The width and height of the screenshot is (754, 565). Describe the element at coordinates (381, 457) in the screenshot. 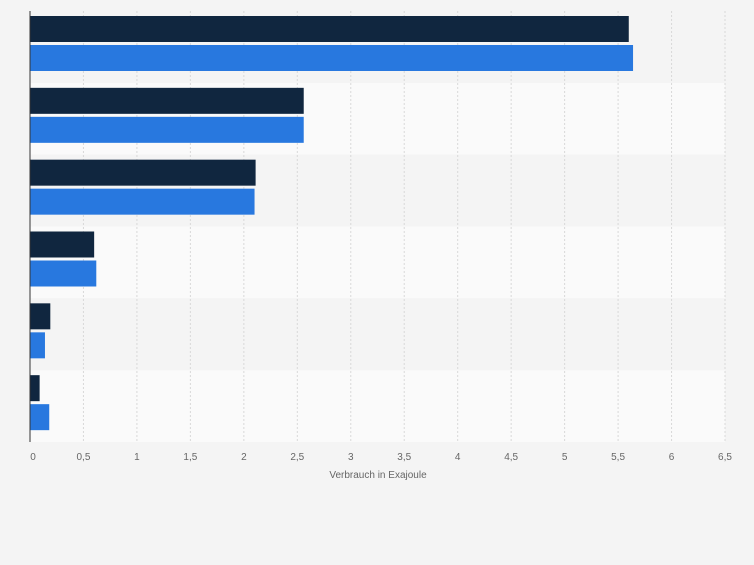

I see `x-tick-labels: 0 0,5 1 1,5 2 2,5 3 3,5 4 4,5 5 5,5 6 6,5` at that location.